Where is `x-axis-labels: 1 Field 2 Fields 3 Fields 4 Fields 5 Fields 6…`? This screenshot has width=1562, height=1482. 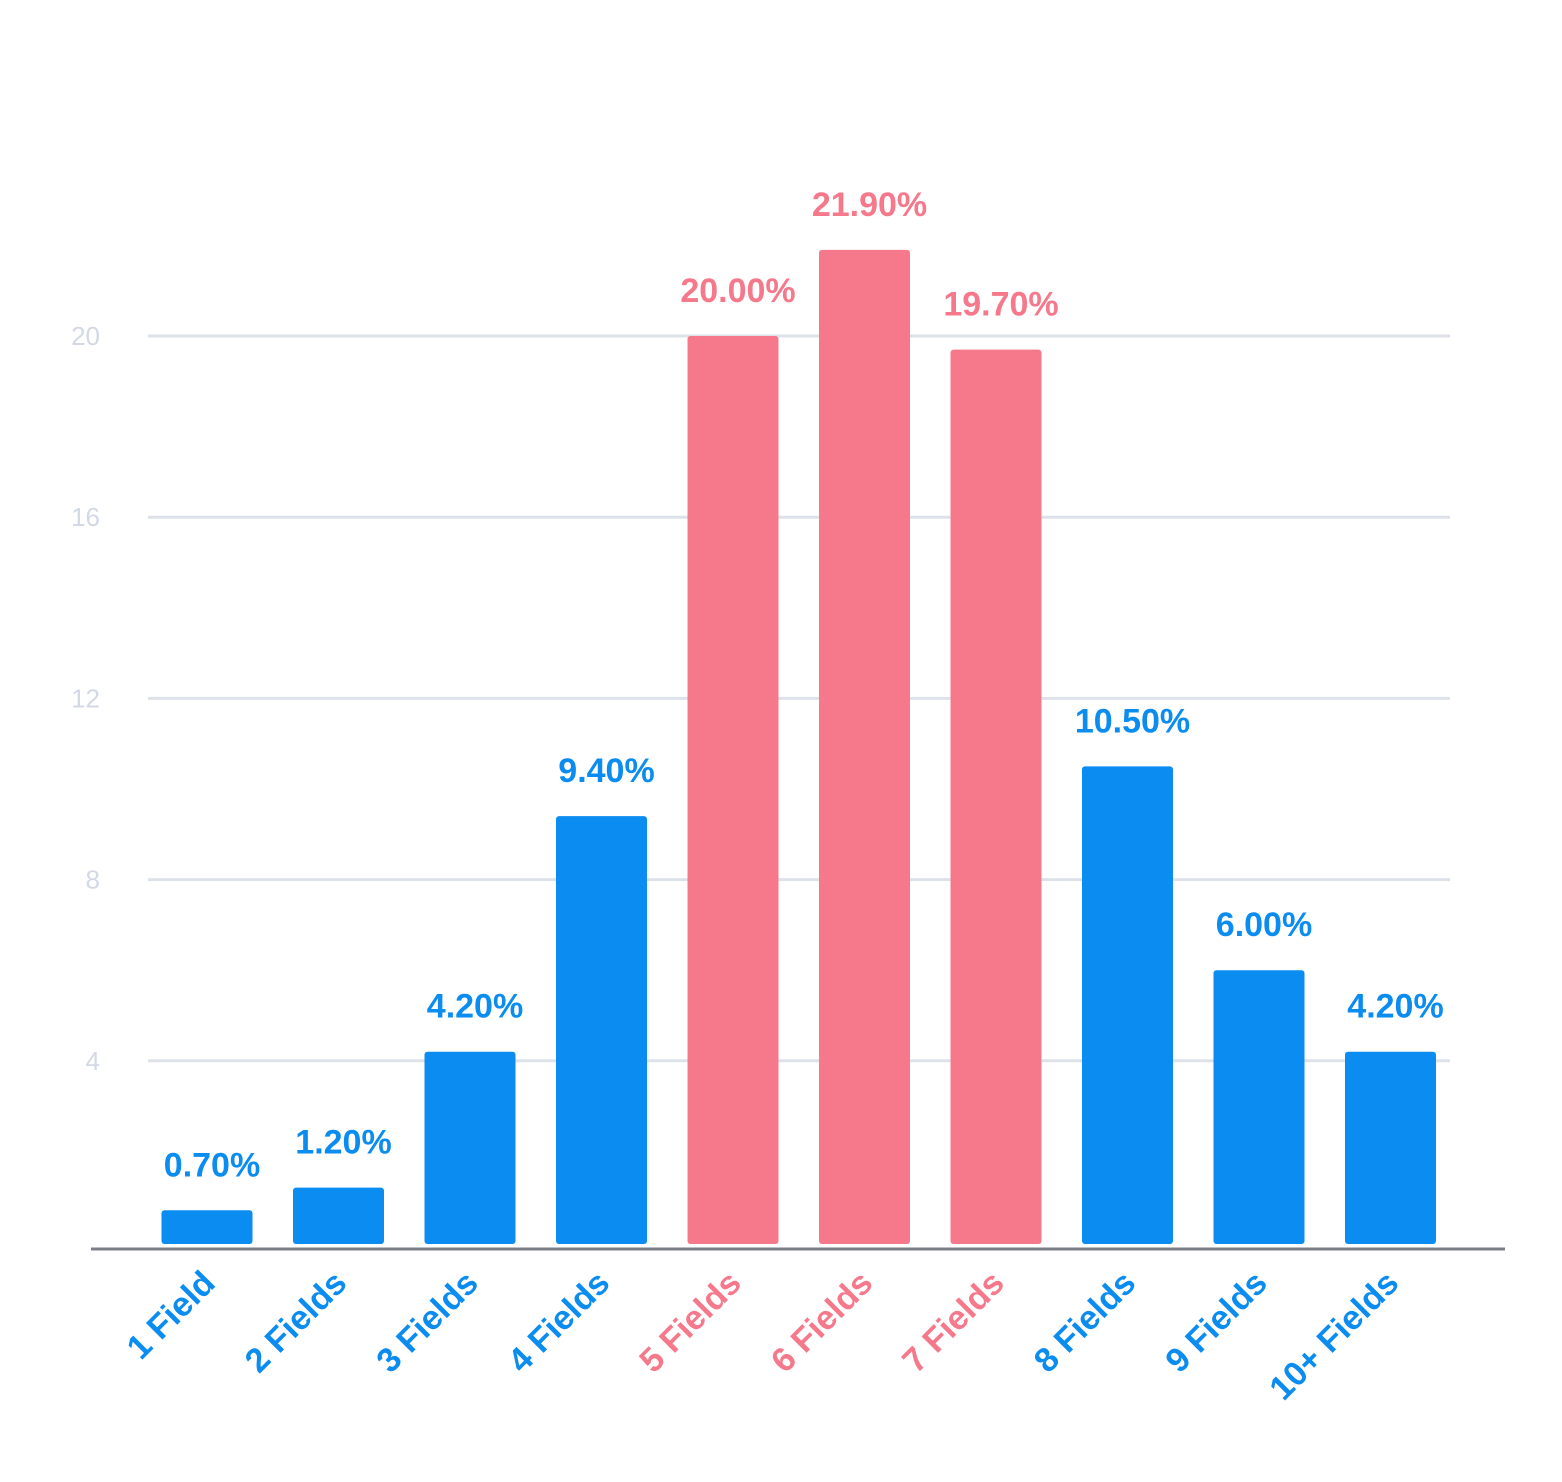 x-axis-labels: 1 Field 2 Fields 3 Fields 4 Fields 5 Fields 6… is located at coordinates (763, 1336).